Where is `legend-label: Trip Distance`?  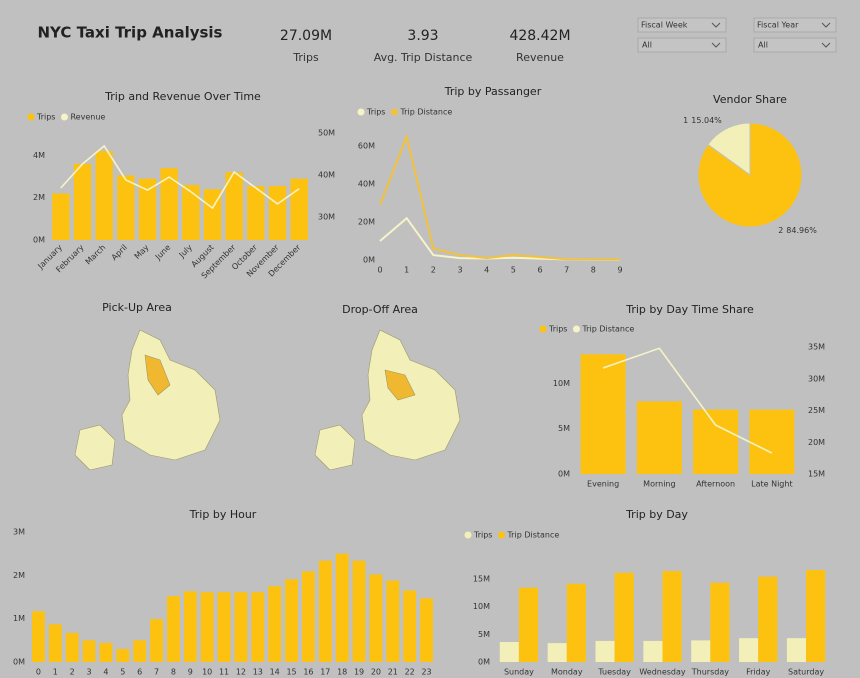
legend-label: Trip Distance is located at coordinates (532, 535).